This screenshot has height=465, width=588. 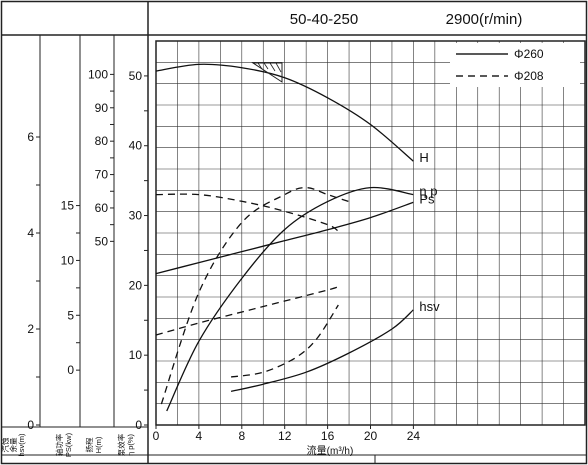 What do you see at coordinates (70, 315) in the screenshot?
I see `ps-tick-label: 5` at bounding box center [70, 315].